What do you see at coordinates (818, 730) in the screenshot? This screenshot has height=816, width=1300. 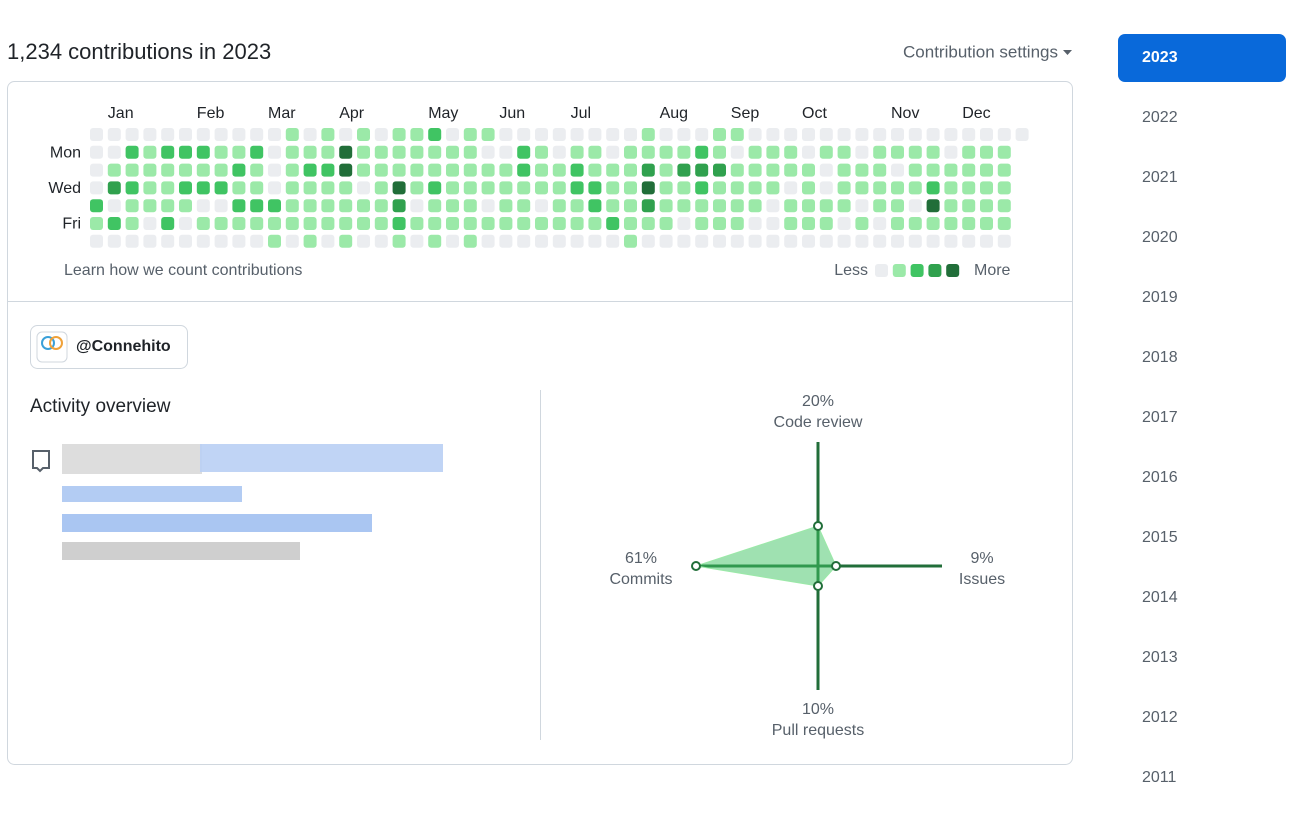 I see `radar-label: Pull requests` at bounding box center [818, 730].